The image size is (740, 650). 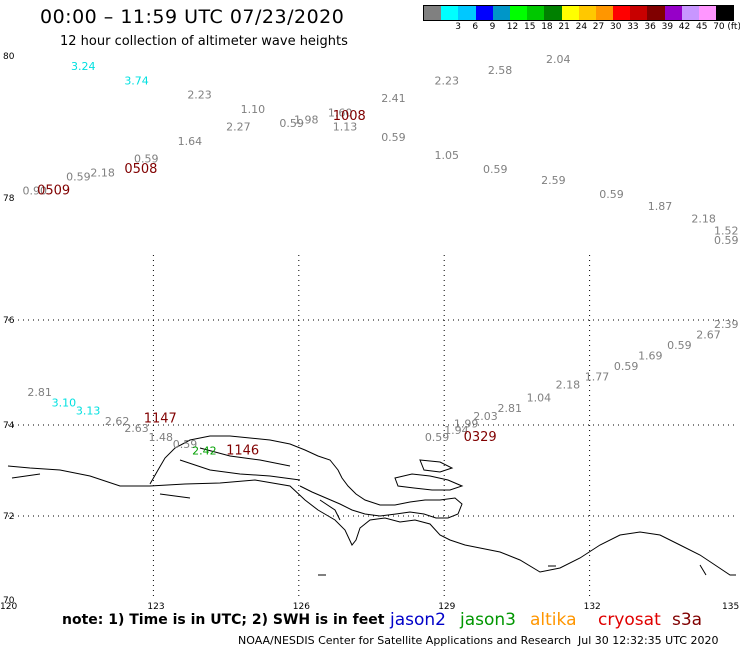 I want to click on swh-value: 2.67, so click(x=708, y=334).